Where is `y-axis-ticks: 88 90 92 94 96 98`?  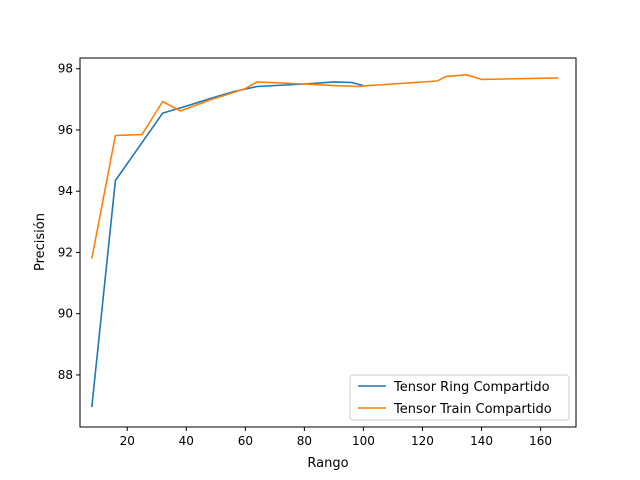 y-axis-ticks: 88 90 92 94 96 98 is located at coordinates (69, 222).